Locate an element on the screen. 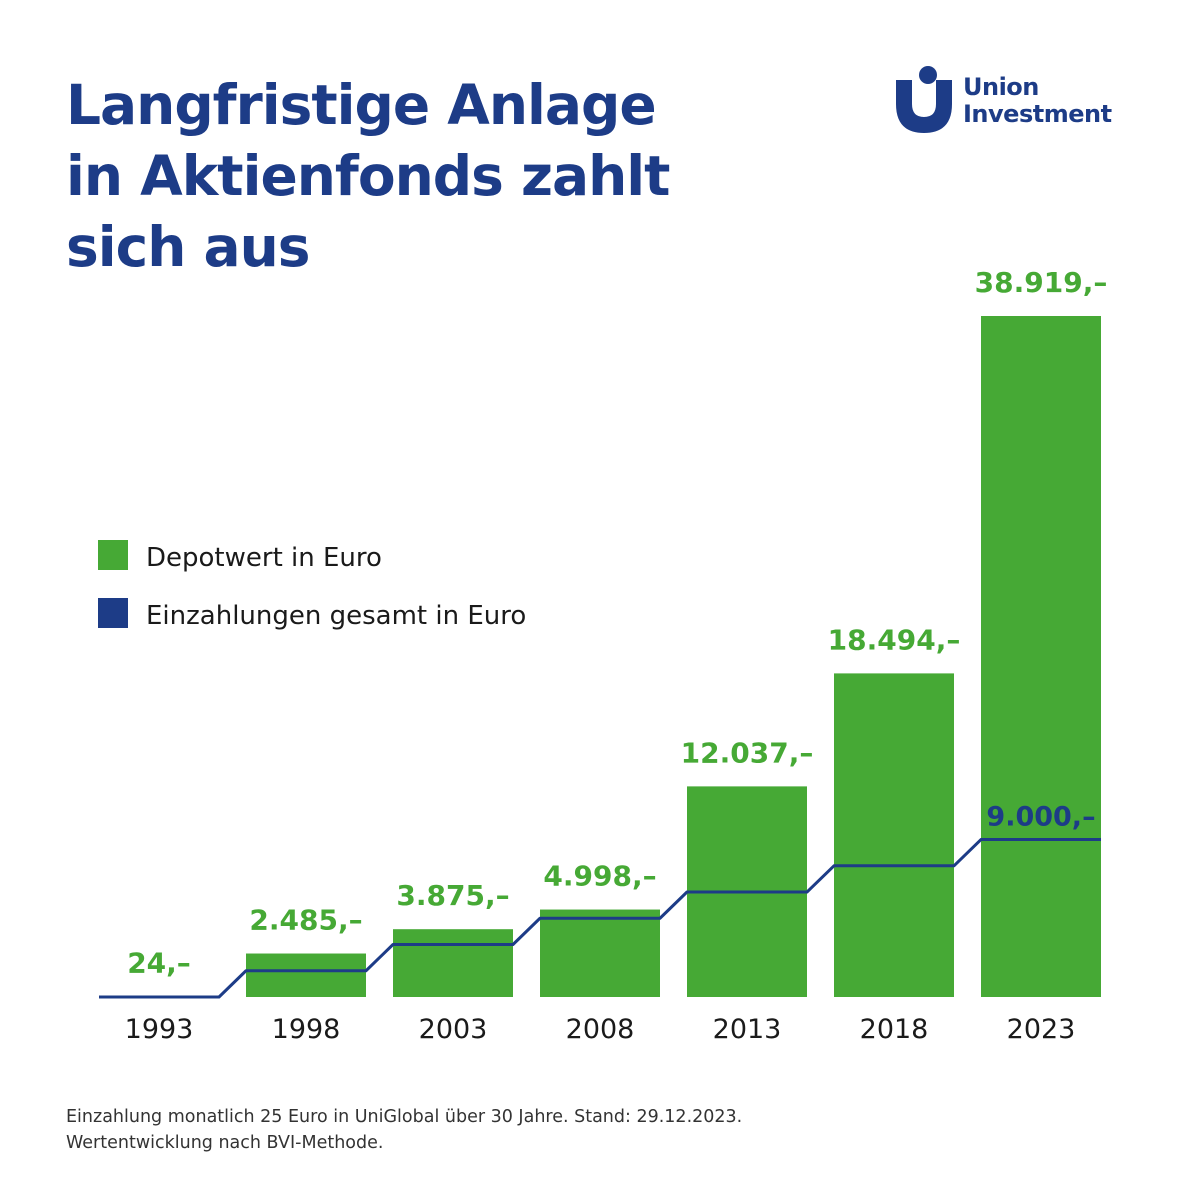 The width and height of the screenshot is (1200, 1200). deposit-line-layer is located at coordinates (600, 918).